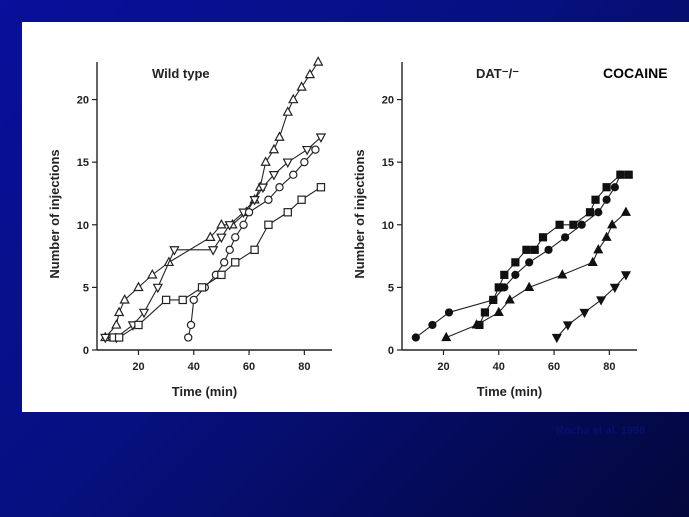  I want to click on citation-text: Rocha et al. 1998, so click(601, 431).